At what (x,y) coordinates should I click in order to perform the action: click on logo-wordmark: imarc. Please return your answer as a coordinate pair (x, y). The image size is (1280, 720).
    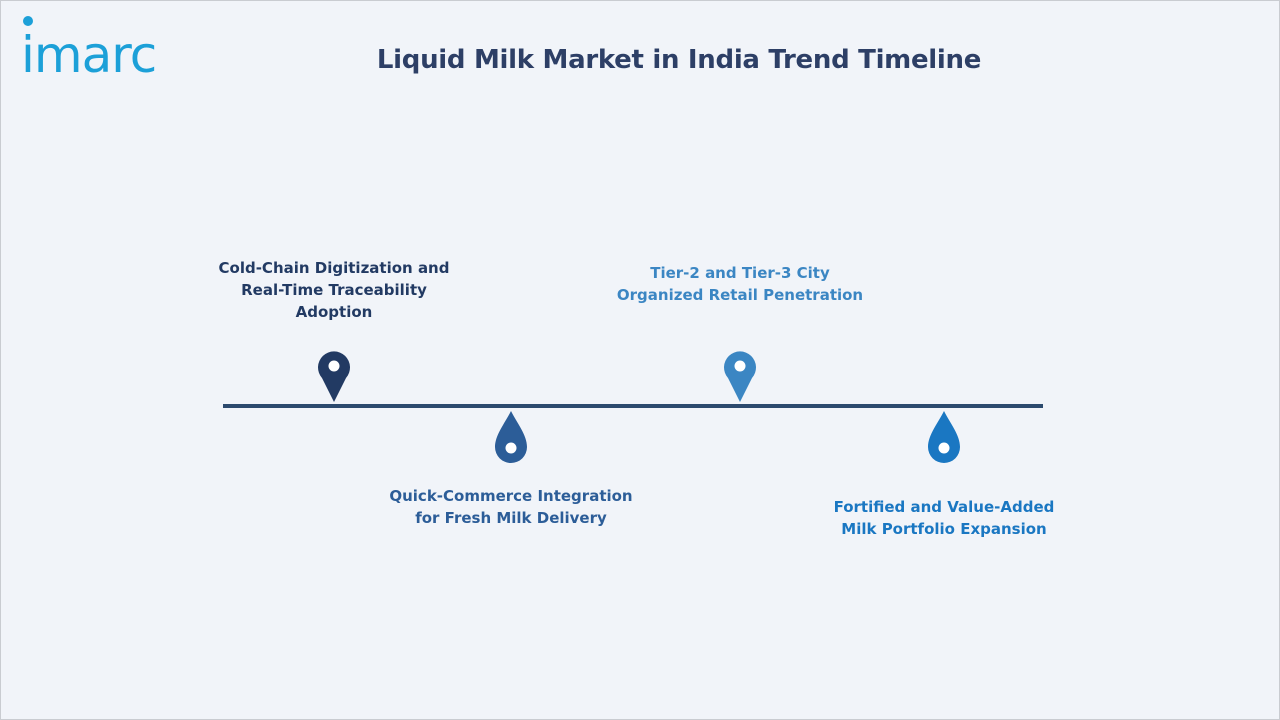
    Looking at the image, I should click on (89, 55).